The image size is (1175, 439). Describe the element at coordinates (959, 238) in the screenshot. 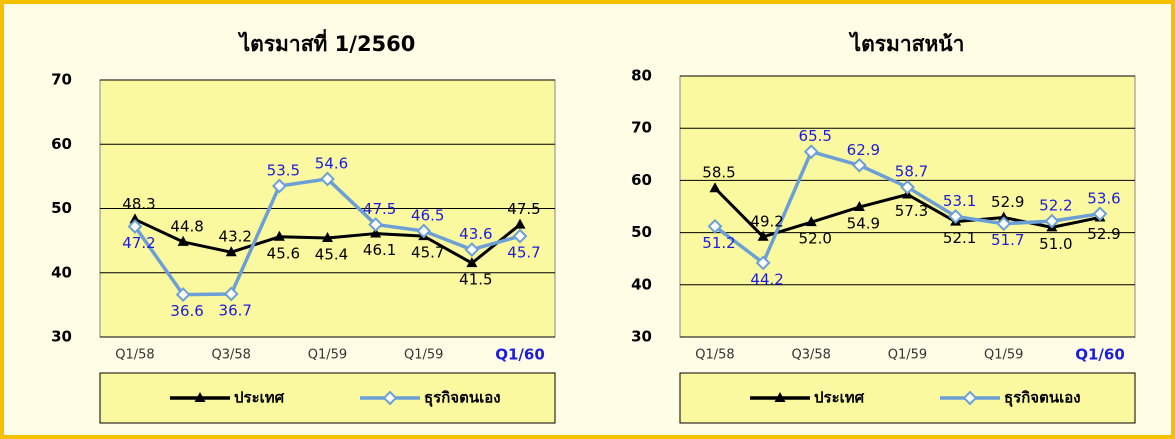

I see `data-label: 52.1` at that location.